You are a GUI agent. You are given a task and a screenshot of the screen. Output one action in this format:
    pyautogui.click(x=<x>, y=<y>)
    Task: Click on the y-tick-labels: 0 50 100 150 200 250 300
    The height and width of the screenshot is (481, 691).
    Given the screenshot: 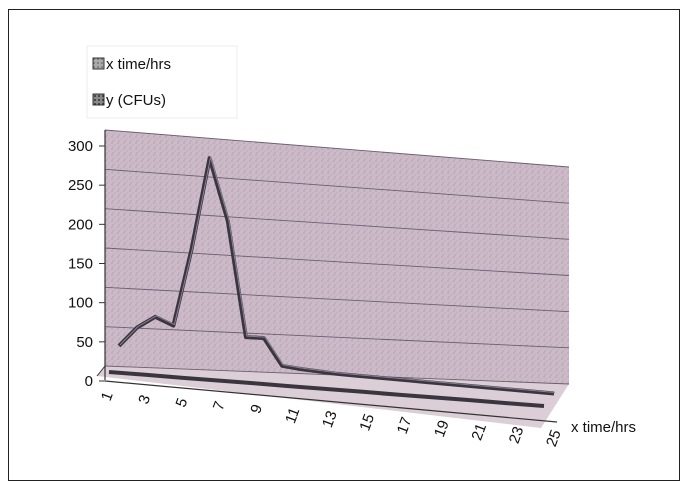 What is the action you would take?
    pyautogui.click(x=86, y=264)
    